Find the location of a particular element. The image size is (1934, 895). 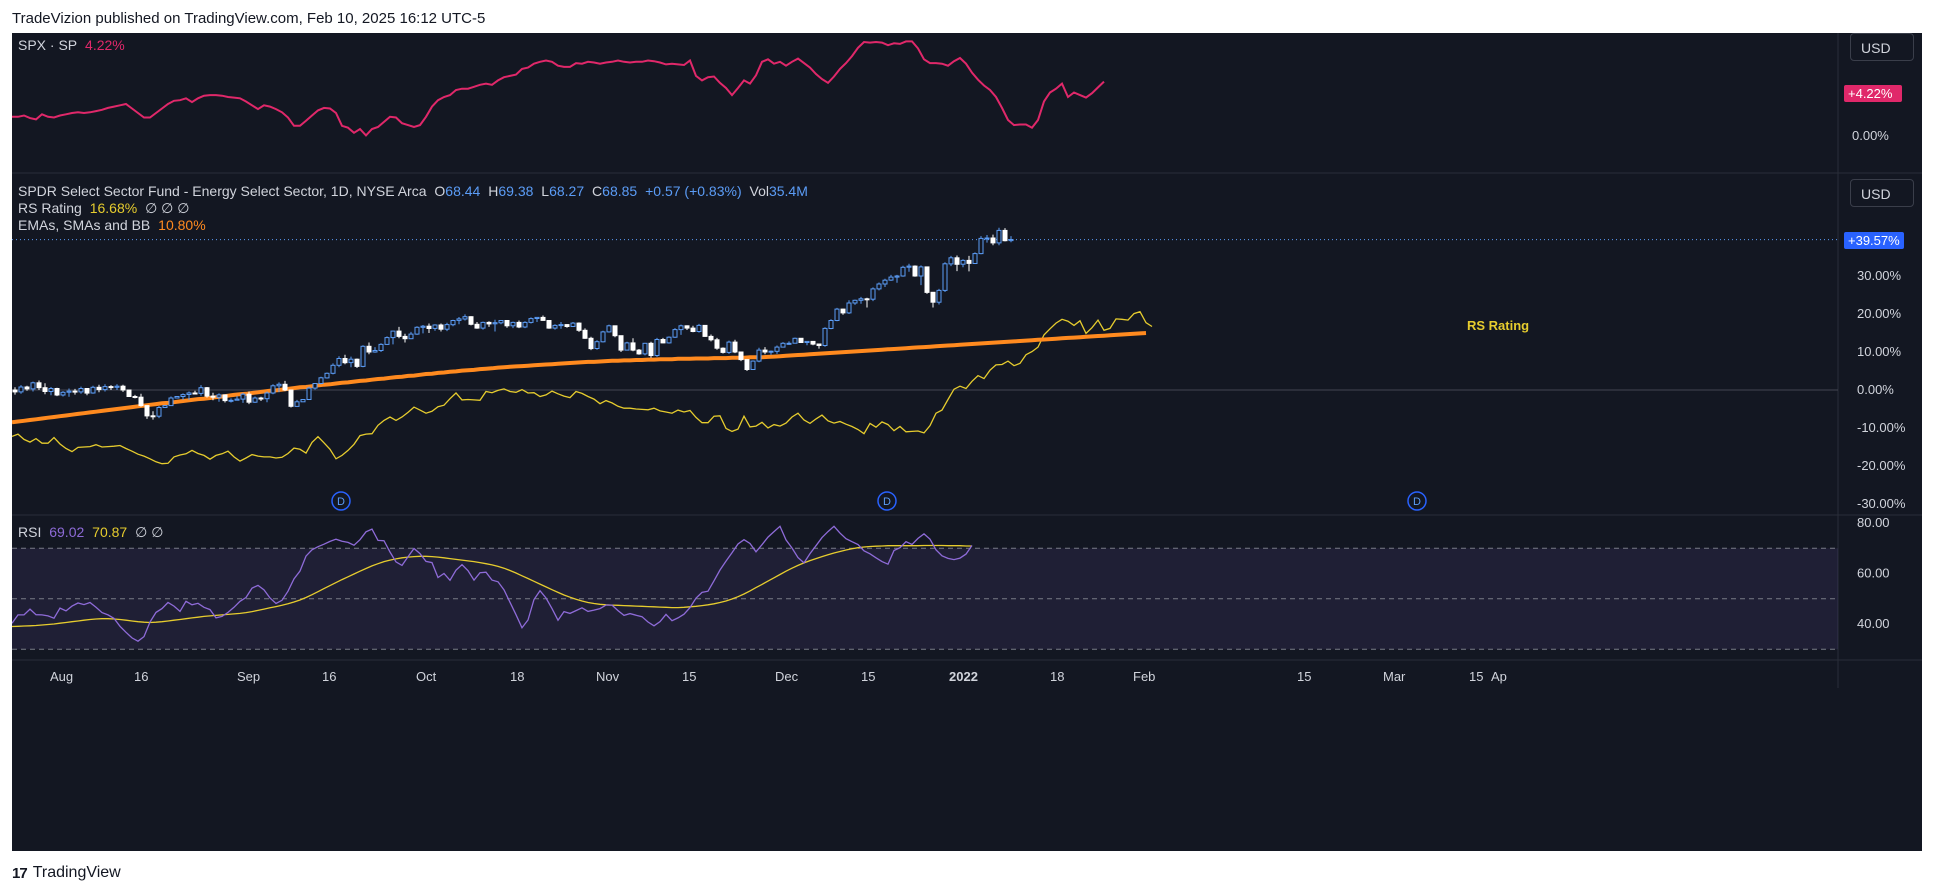

rs-rating-legend: RS Rating 16.68% ∅ ∅ ∅ is located at coordinates (105, 208).